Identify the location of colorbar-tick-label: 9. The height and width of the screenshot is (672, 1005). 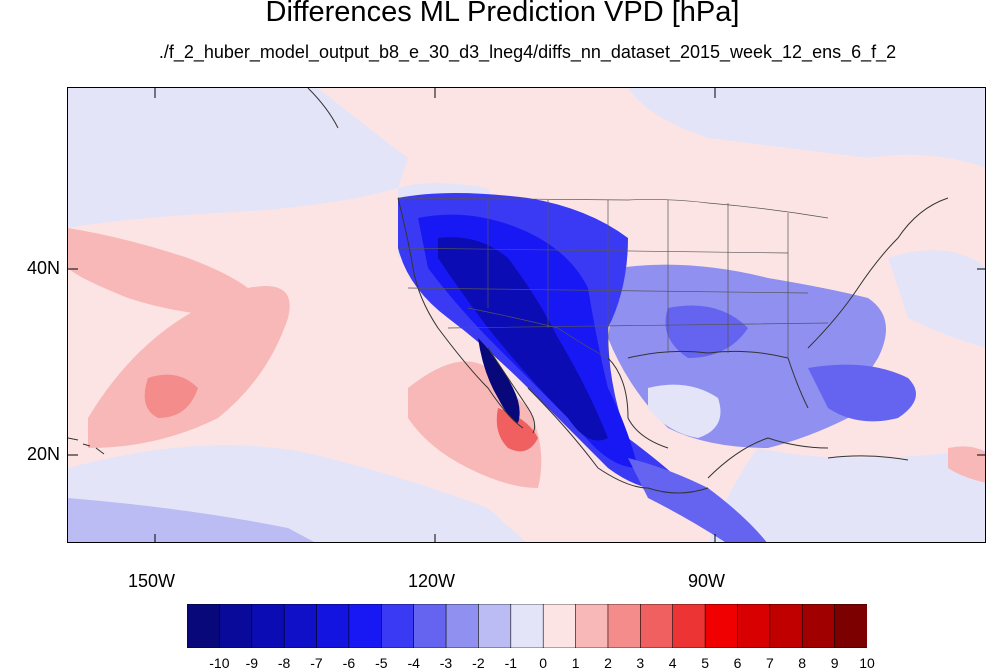
(834, 663).